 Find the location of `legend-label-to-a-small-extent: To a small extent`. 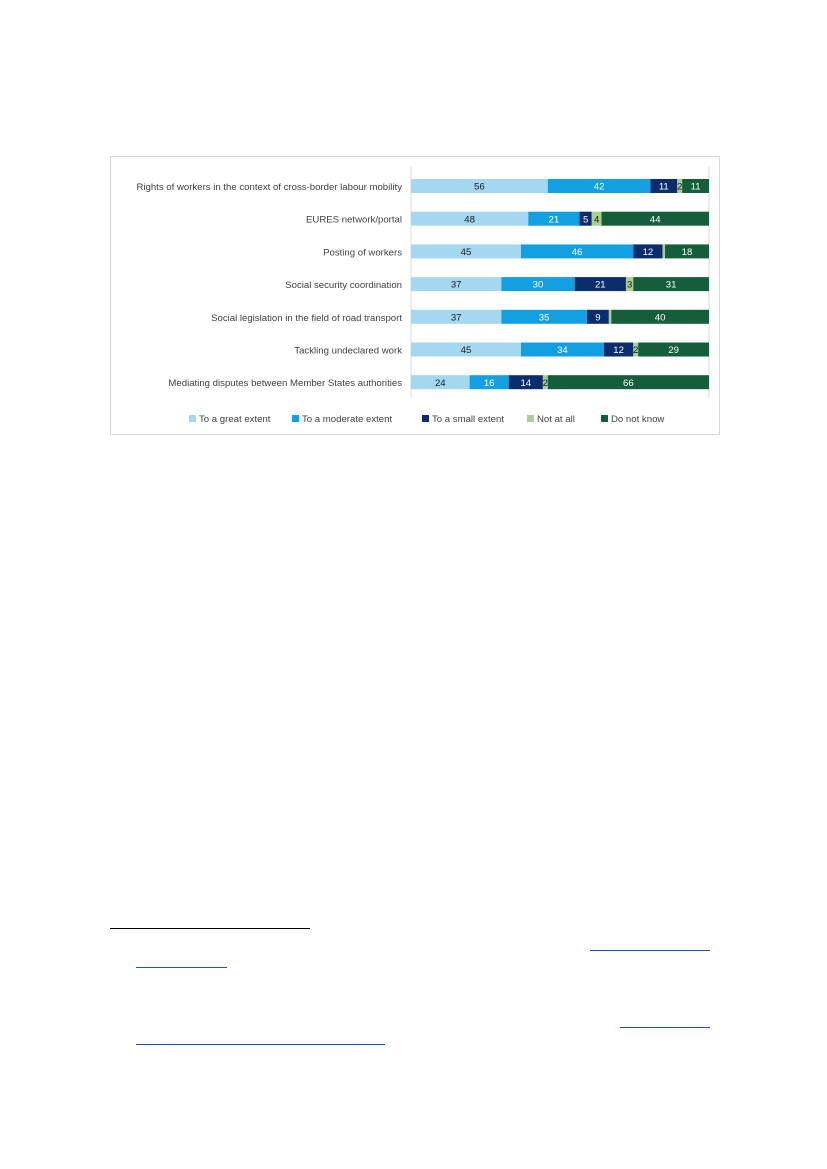

legend-label-to-a-small-extent: To a small extent is located at coordinates (468, 419).